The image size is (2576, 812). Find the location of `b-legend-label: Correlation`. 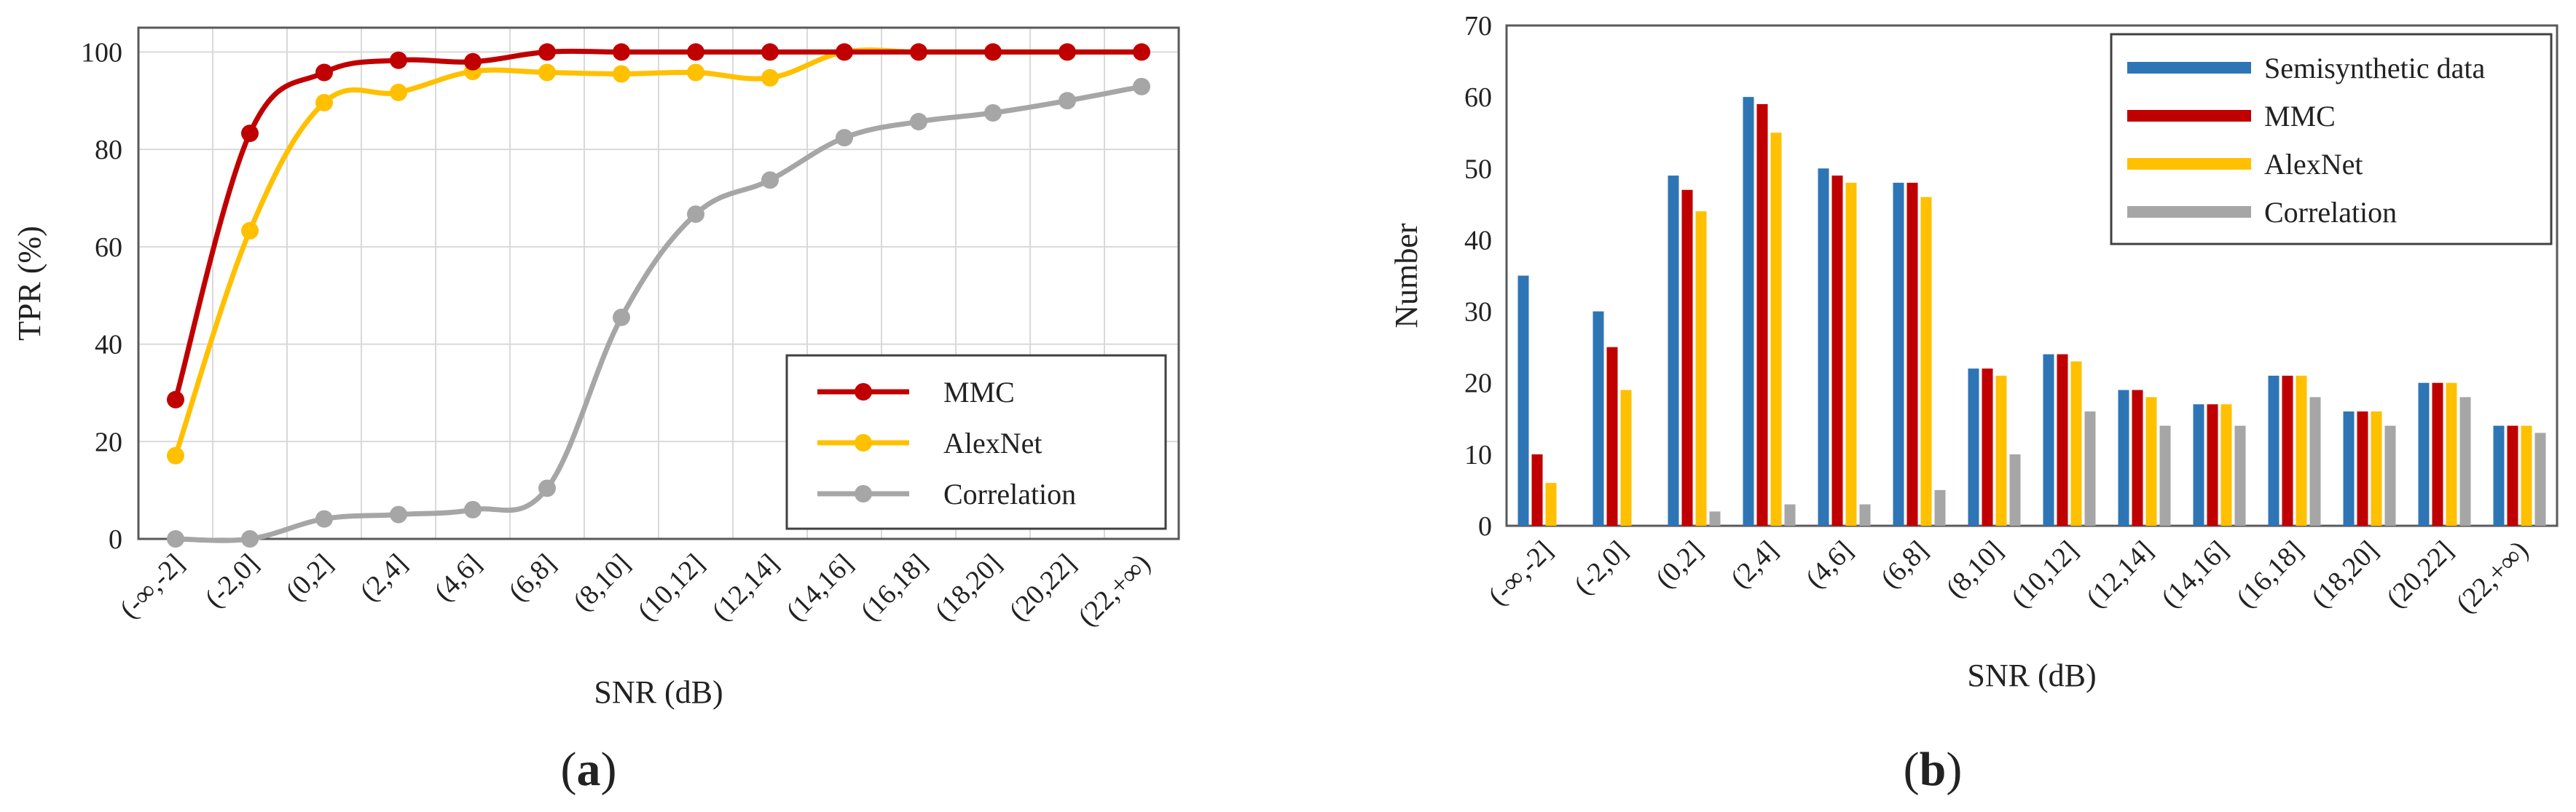

b-legend-label: Correlation is located at coordinates (2330, 212).